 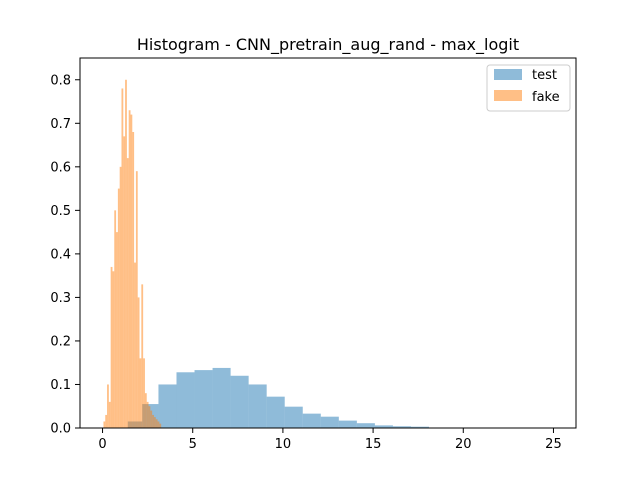 I want to click on x-tick-label: 0, so click(x=102, y=444).